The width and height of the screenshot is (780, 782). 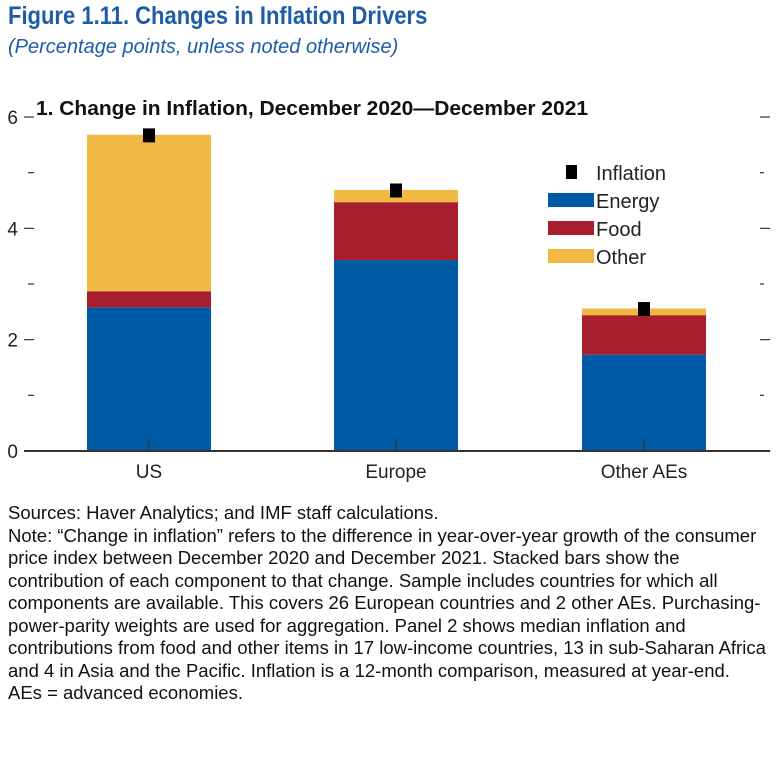 What do you see at coordinates (149, 472) in the screenshot?
I see `x-tick-label: US` at bounding box center [149, 472].